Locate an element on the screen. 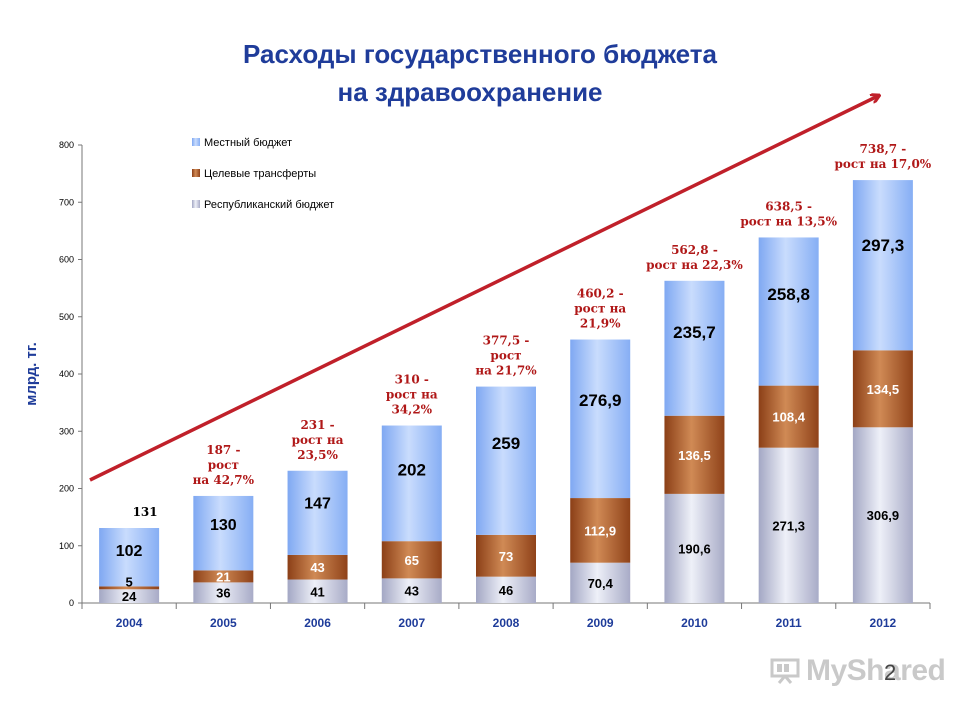 This screenshot has height=720, width=960. data-label-republic-2009: 70,4 is located at coordinates (601, 583).